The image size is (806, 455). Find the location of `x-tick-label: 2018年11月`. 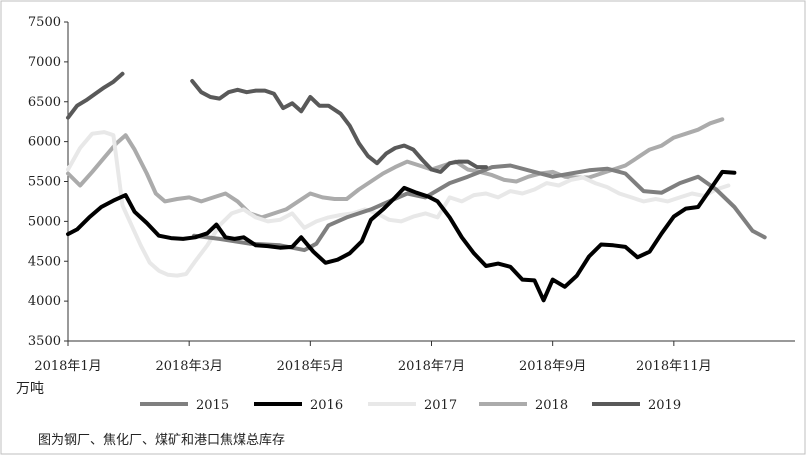

x-tick-label: 2018年11月 is located at coordinates (674, 366).